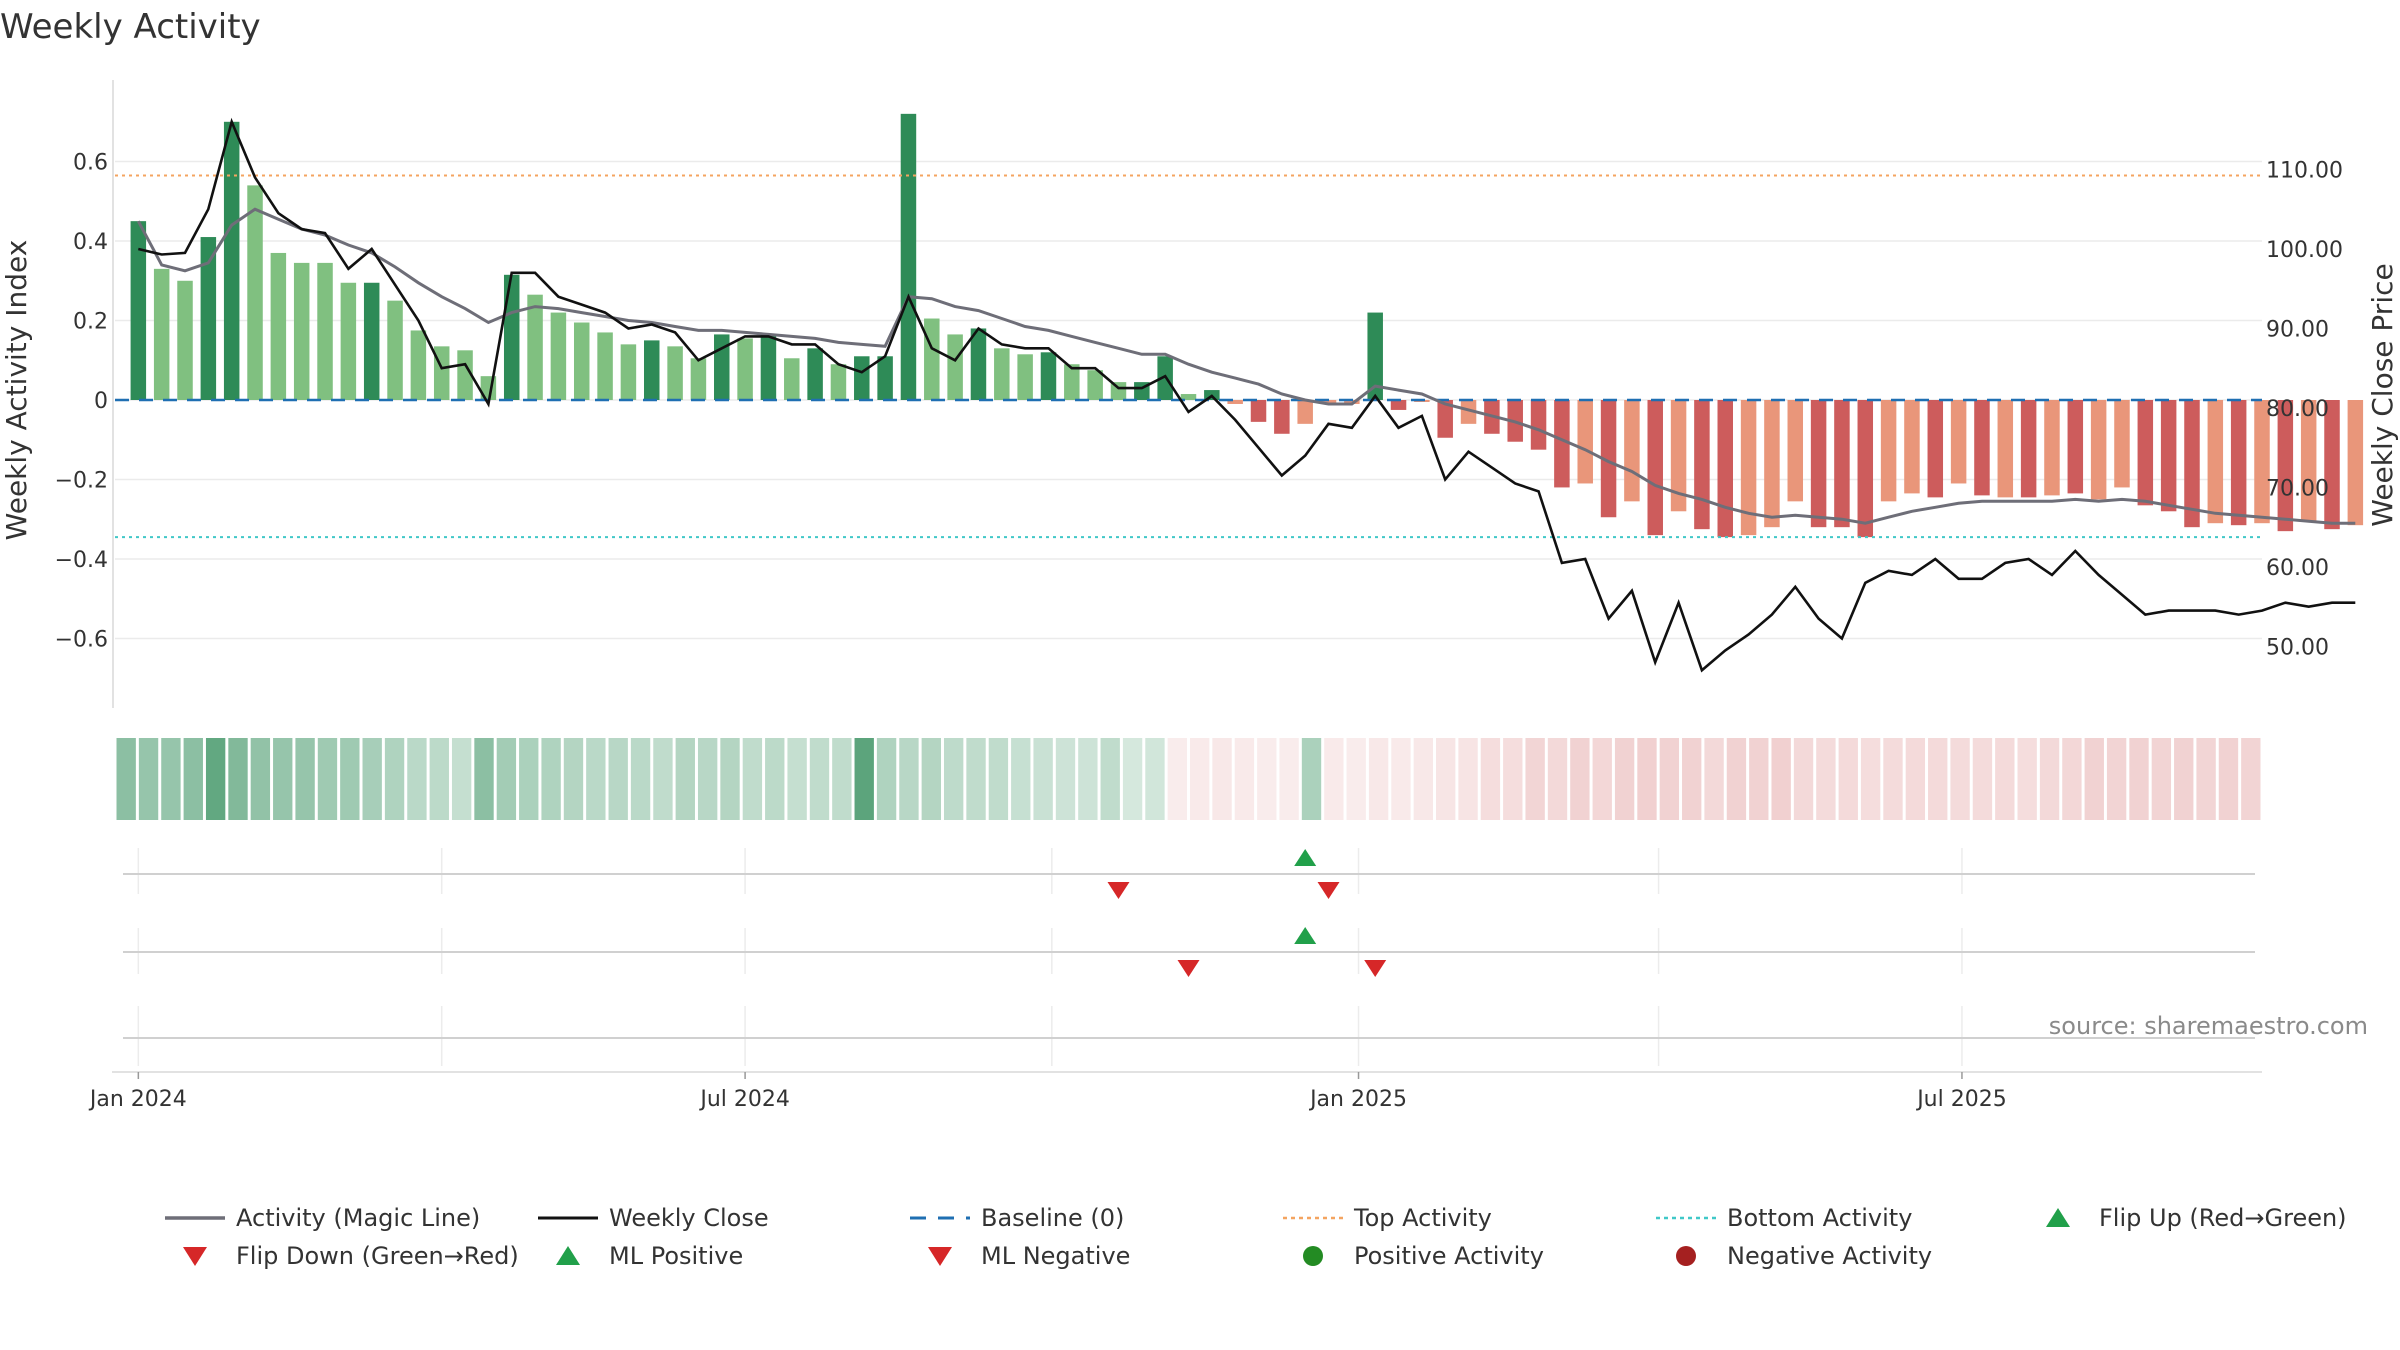 This screenshot has width=2400, height=1350. What do you see at coordinates (90, 242) in the screenshot?
I see `y-tick-label-left: 0.4` at bounding box center [90, 242].